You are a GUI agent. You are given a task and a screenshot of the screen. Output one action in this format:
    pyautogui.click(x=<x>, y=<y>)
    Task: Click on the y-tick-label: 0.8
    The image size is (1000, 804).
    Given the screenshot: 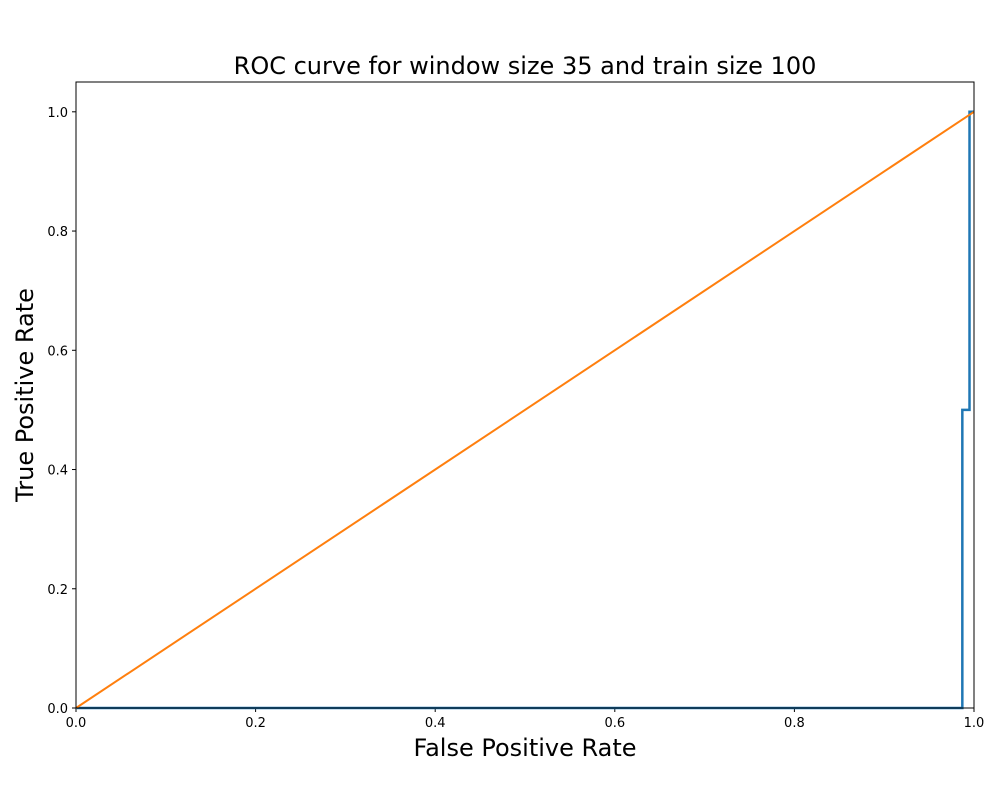 What is the action you would take?
    pyautogui.click(x=57, y=232)
    